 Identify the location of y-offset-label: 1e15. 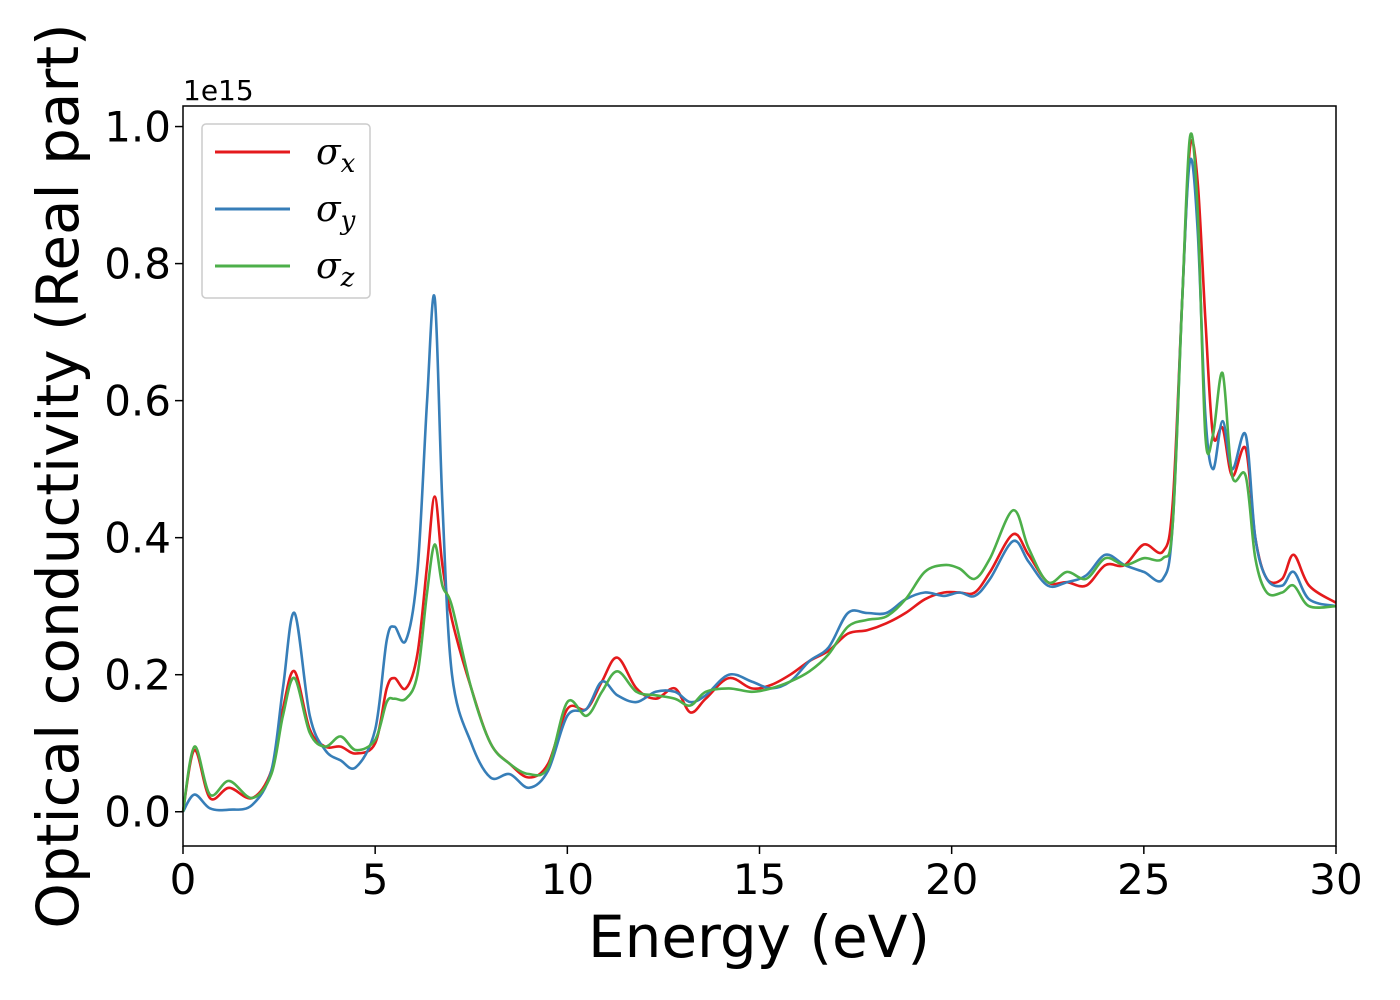
(218, 90).